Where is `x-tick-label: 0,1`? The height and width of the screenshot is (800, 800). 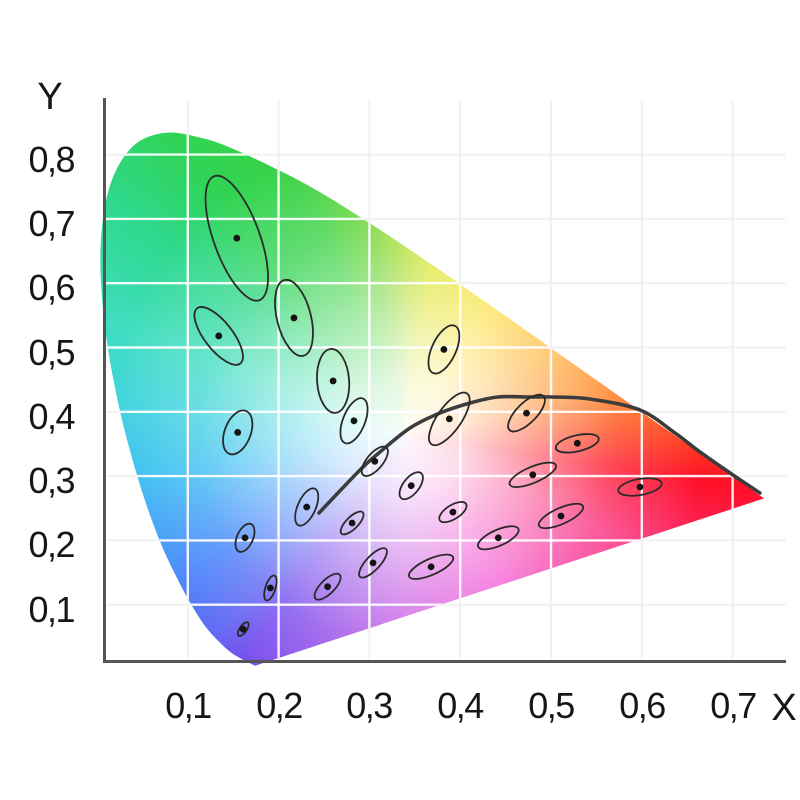
x-tick-label: 0,1 is located at coordinates (188, 705).